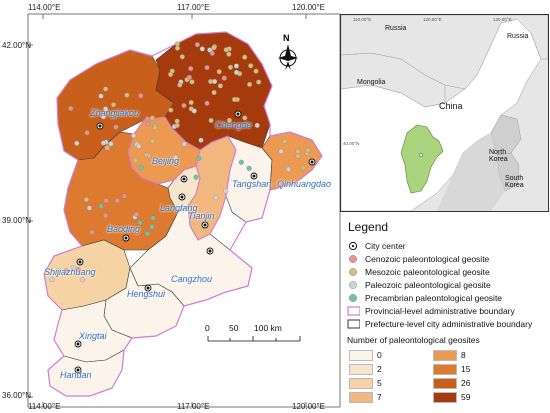 Image resolution: width=550 pixels, height=413 pixels. What do you see at coordinates (76, 375) in the screenshot?
I see `city-label-handan: Handan` at bounding box center [76, 375].